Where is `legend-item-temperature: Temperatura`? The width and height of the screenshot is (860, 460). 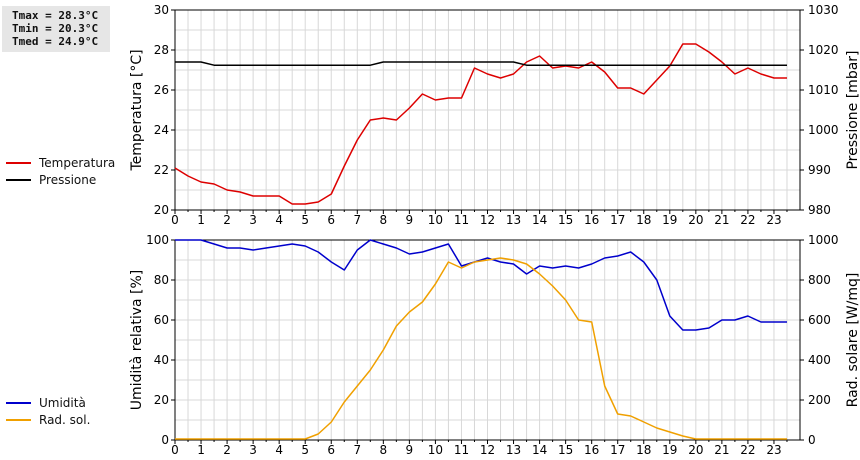
legend-item-temperature: Temperatura is located at coordinates (60, 162).